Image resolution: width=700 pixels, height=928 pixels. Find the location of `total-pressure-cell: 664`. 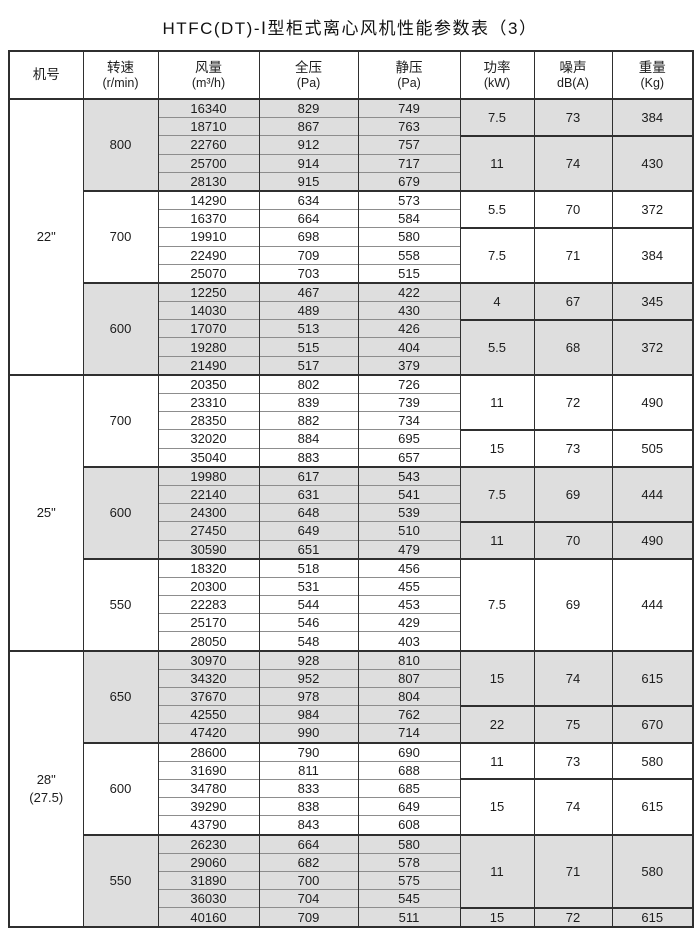

total-pressure-cell: 664 is located at coordinates (308, 843).